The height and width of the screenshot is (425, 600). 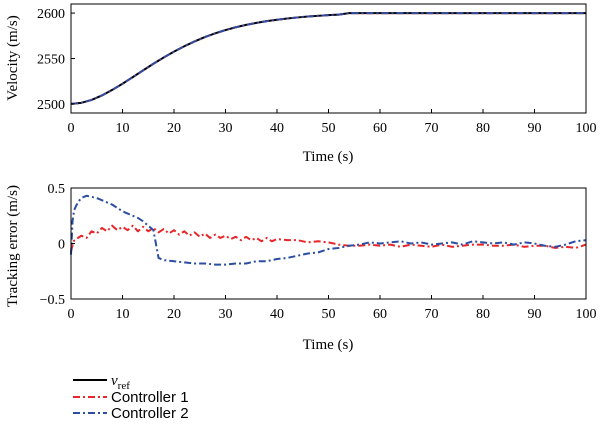 What do you see at coordinates (328, 157) in the screenshot?
I see `velocity-x-axis-label: Time (s)` at bounding box center [328, 157].